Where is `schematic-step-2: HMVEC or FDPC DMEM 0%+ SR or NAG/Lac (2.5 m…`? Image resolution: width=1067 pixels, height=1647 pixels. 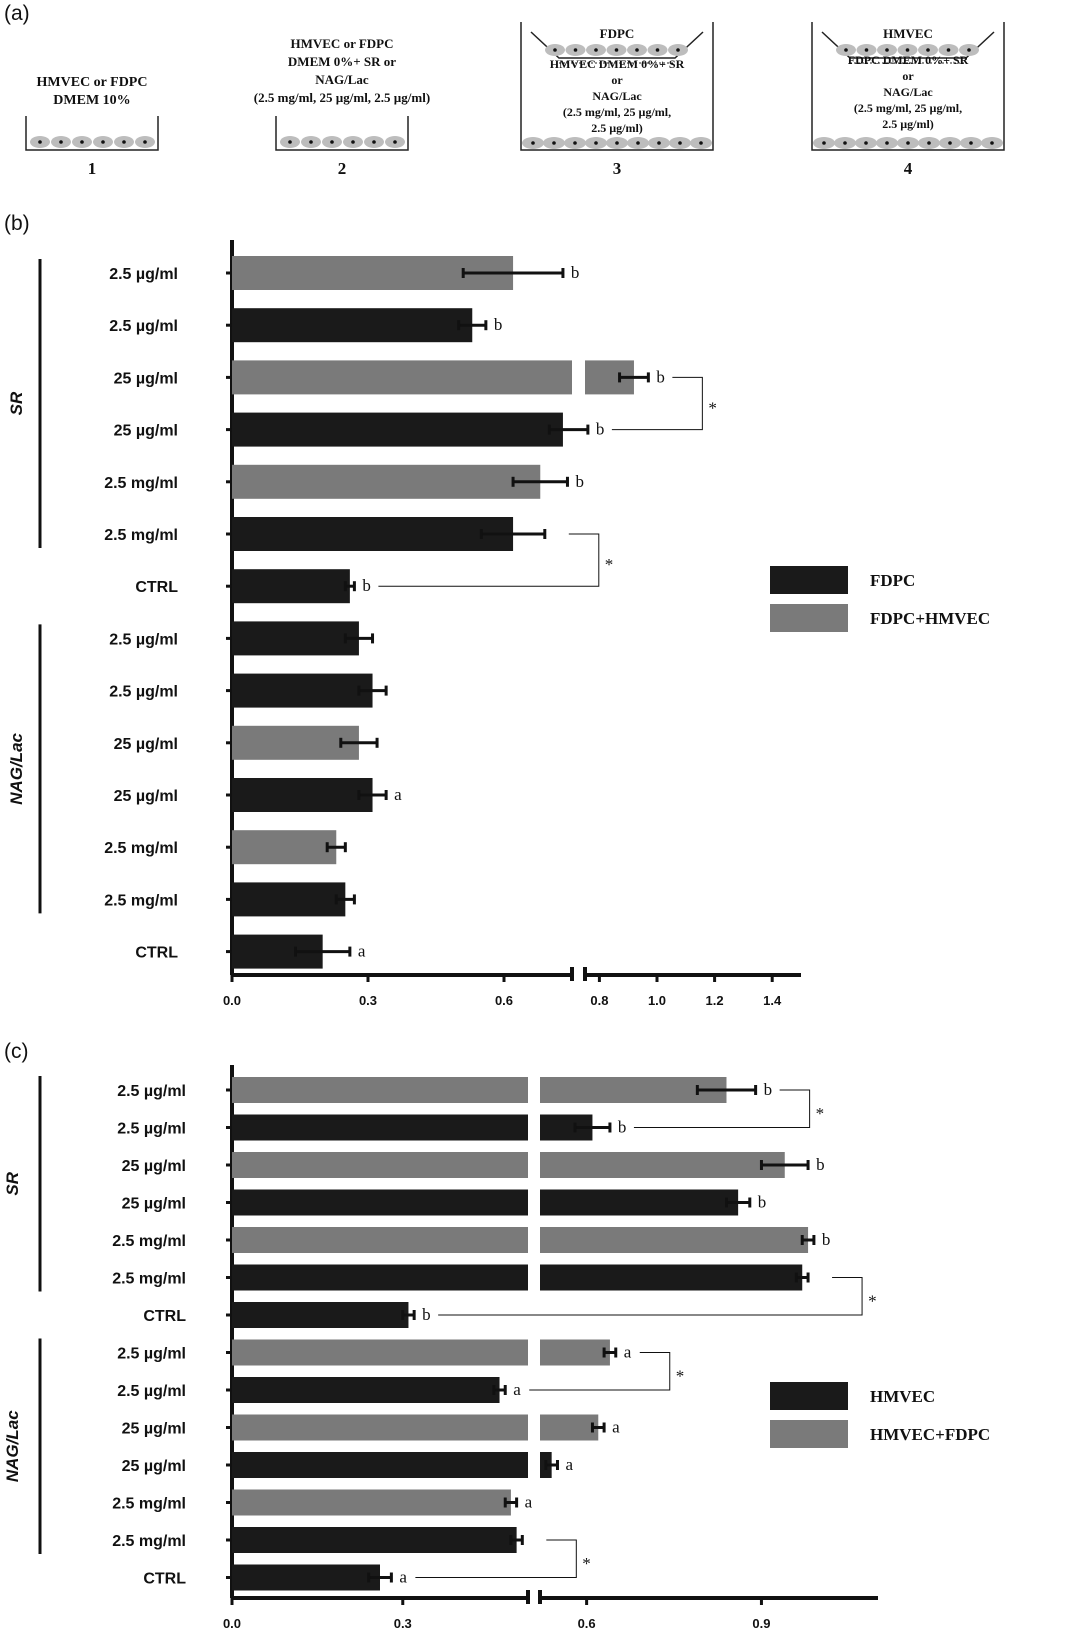 schematic-step-2: HMVEC or FDPC DMEM 0%+ SR or NAG/Lac (2.5 m… is located at coordinates (342, 107).